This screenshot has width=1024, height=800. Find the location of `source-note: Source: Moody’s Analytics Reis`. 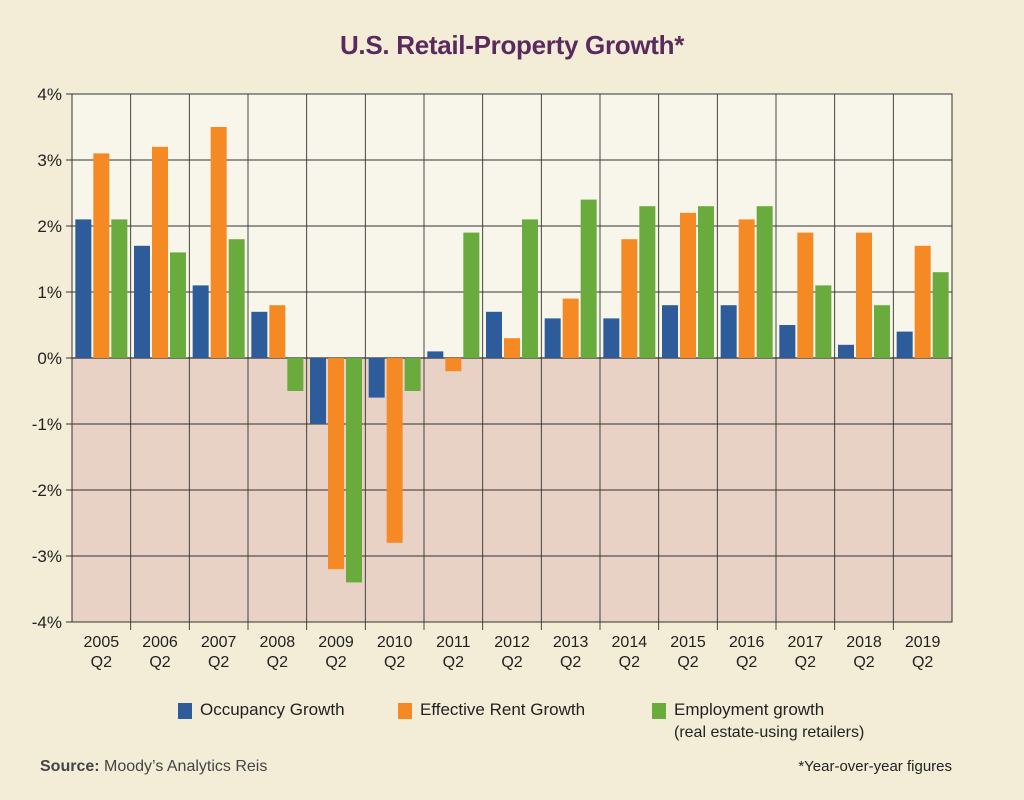

source-note: Source: Moody’s Analytics Reis is located at coordinates (153, 767).